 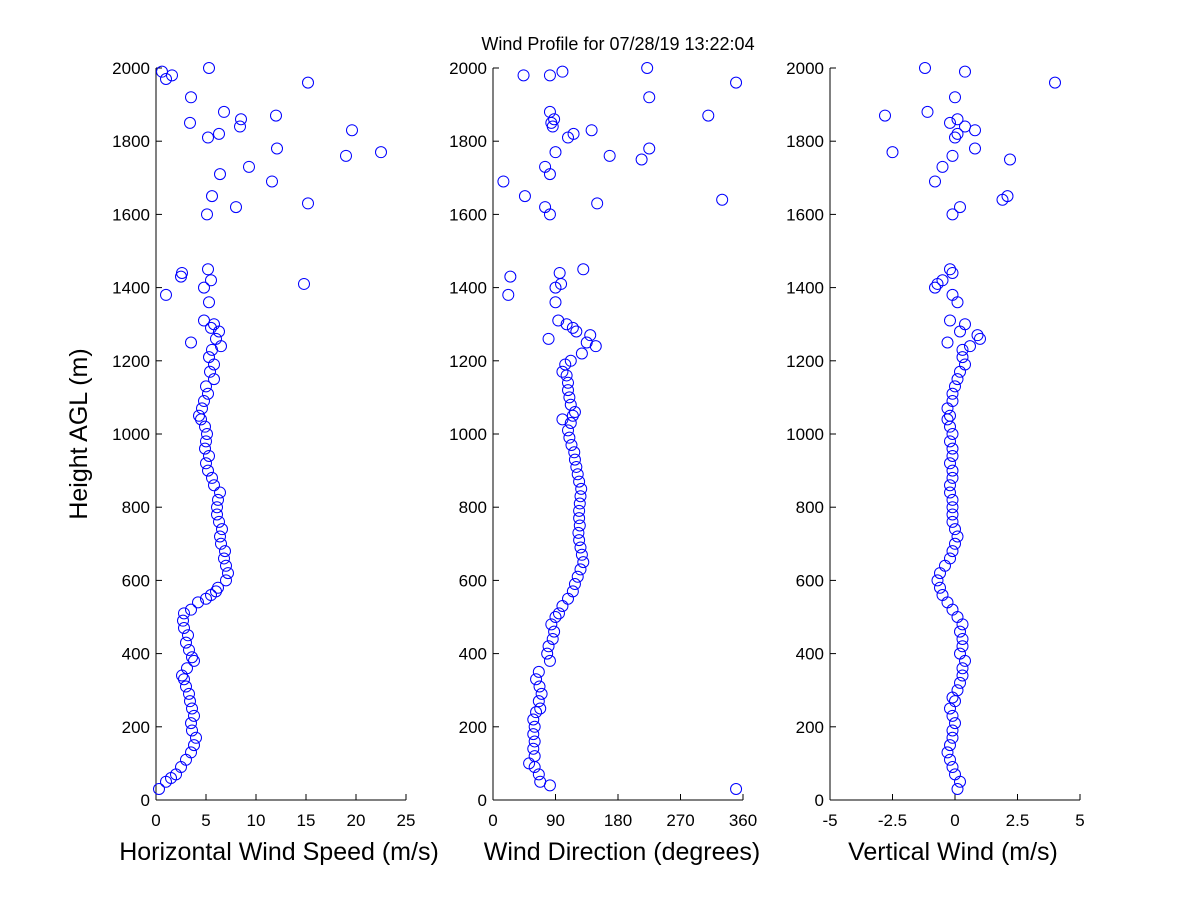 What do you see at coordinates (155, 820) in the screenshot?
I see `speed-x-tick-label: 0` at bounding box center [155, 820].